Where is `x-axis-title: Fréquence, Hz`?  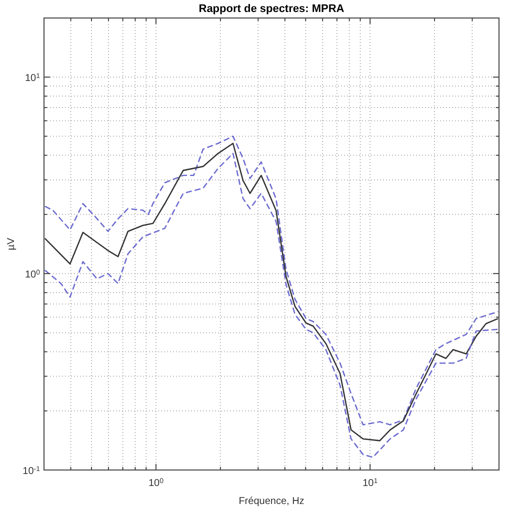
x-axis-title: Fréquence, Hz is located at coordinates (271, 501).